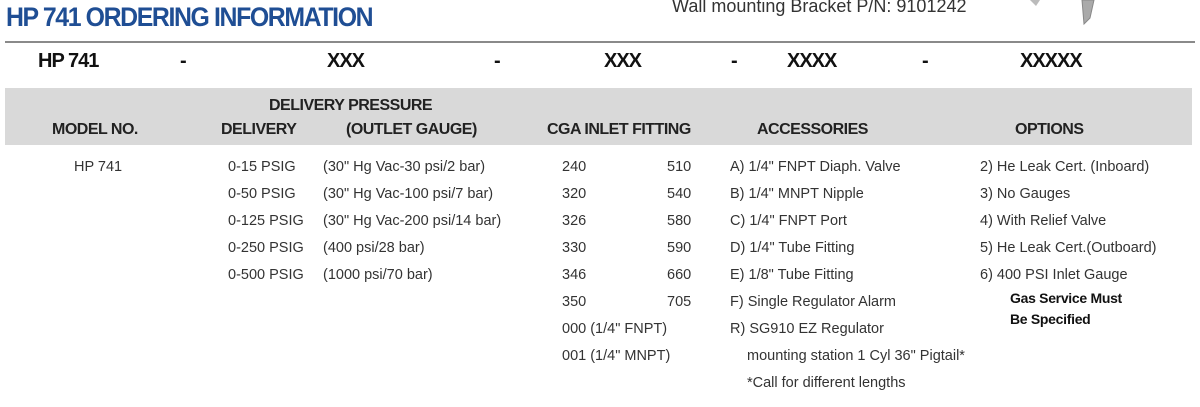  Describe the element at coordinates (615, 329) in the screenshot. I see `cga-fitting: 000 (1/4" FNPT)` at that location.